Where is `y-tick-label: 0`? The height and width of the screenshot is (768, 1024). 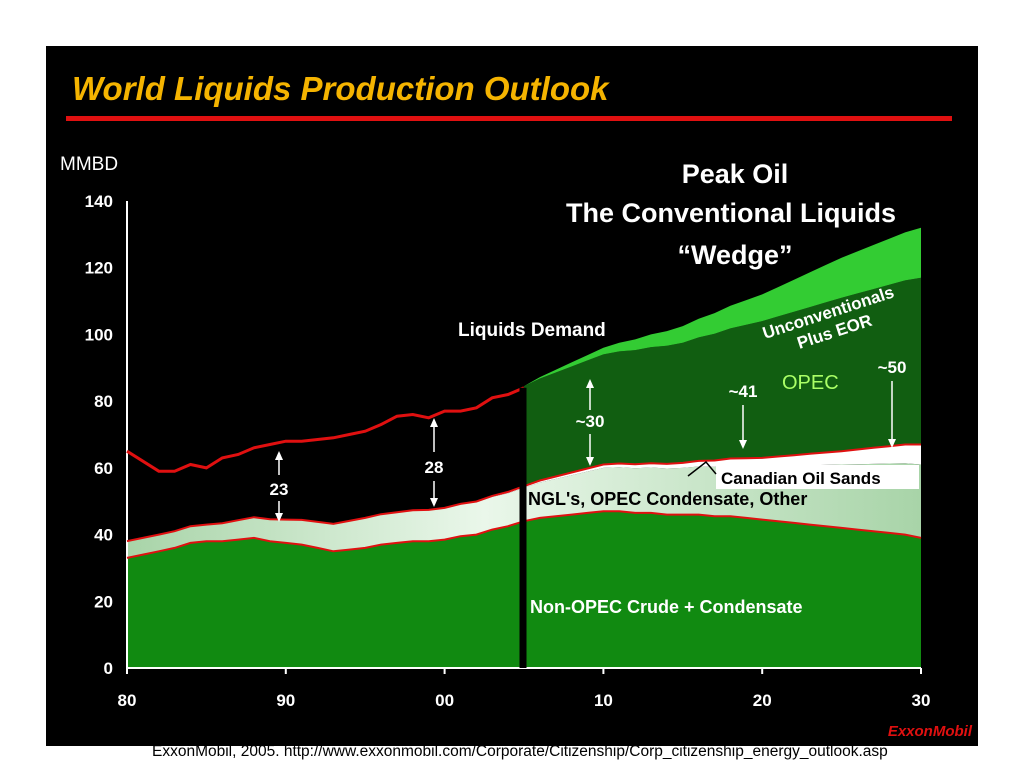
y-tick-label: 0 is located at coordinates (108, 668).